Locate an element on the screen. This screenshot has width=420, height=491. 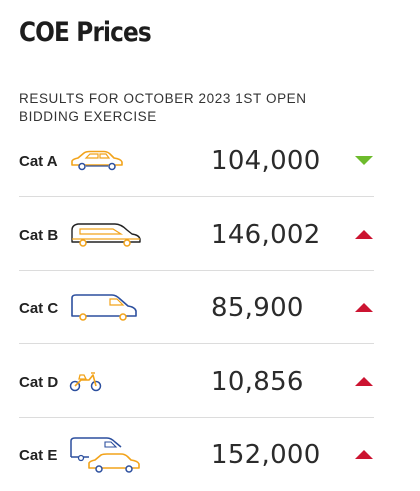
category-row-cat-a: Cat A 104,000 is located at coordinates (196, 161).